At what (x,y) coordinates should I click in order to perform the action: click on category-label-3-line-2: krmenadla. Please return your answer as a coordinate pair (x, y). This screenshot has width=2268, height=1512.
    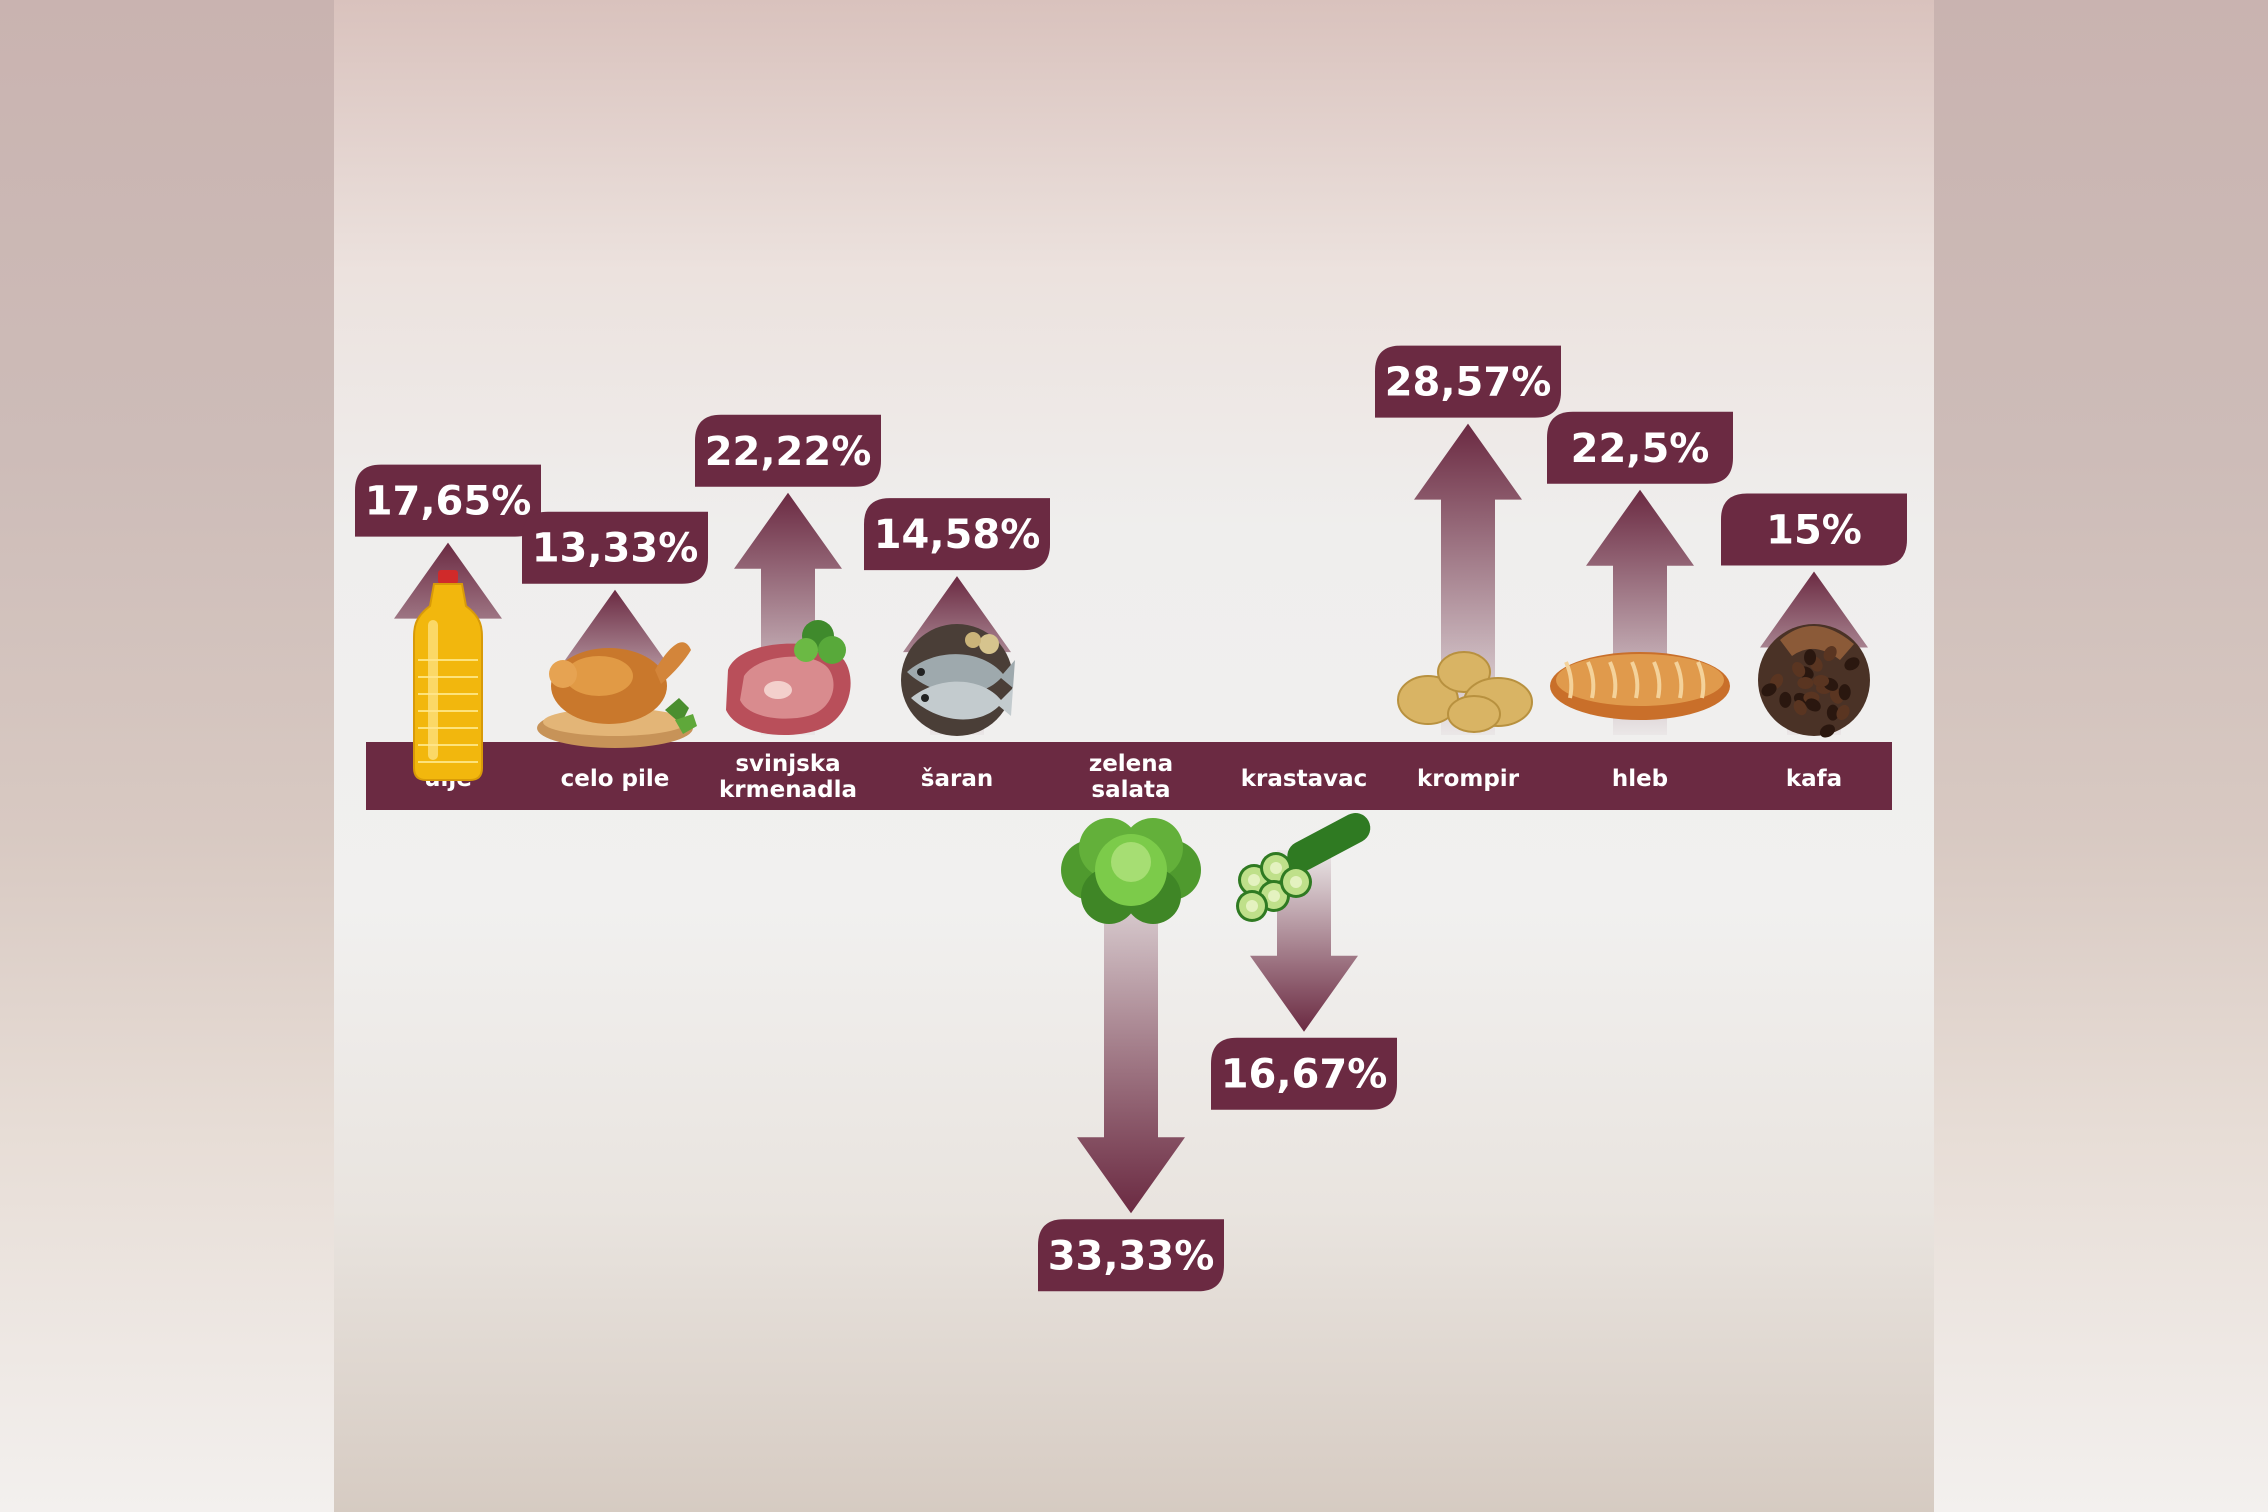
    Looking at the image, I should click on (788, 790).